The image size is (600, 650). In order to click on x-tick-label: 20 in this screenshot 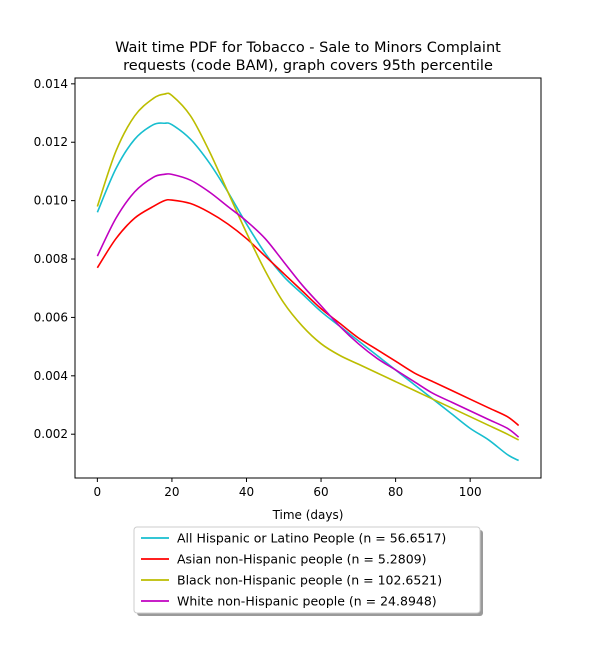, I will do `click(171, 492)`.